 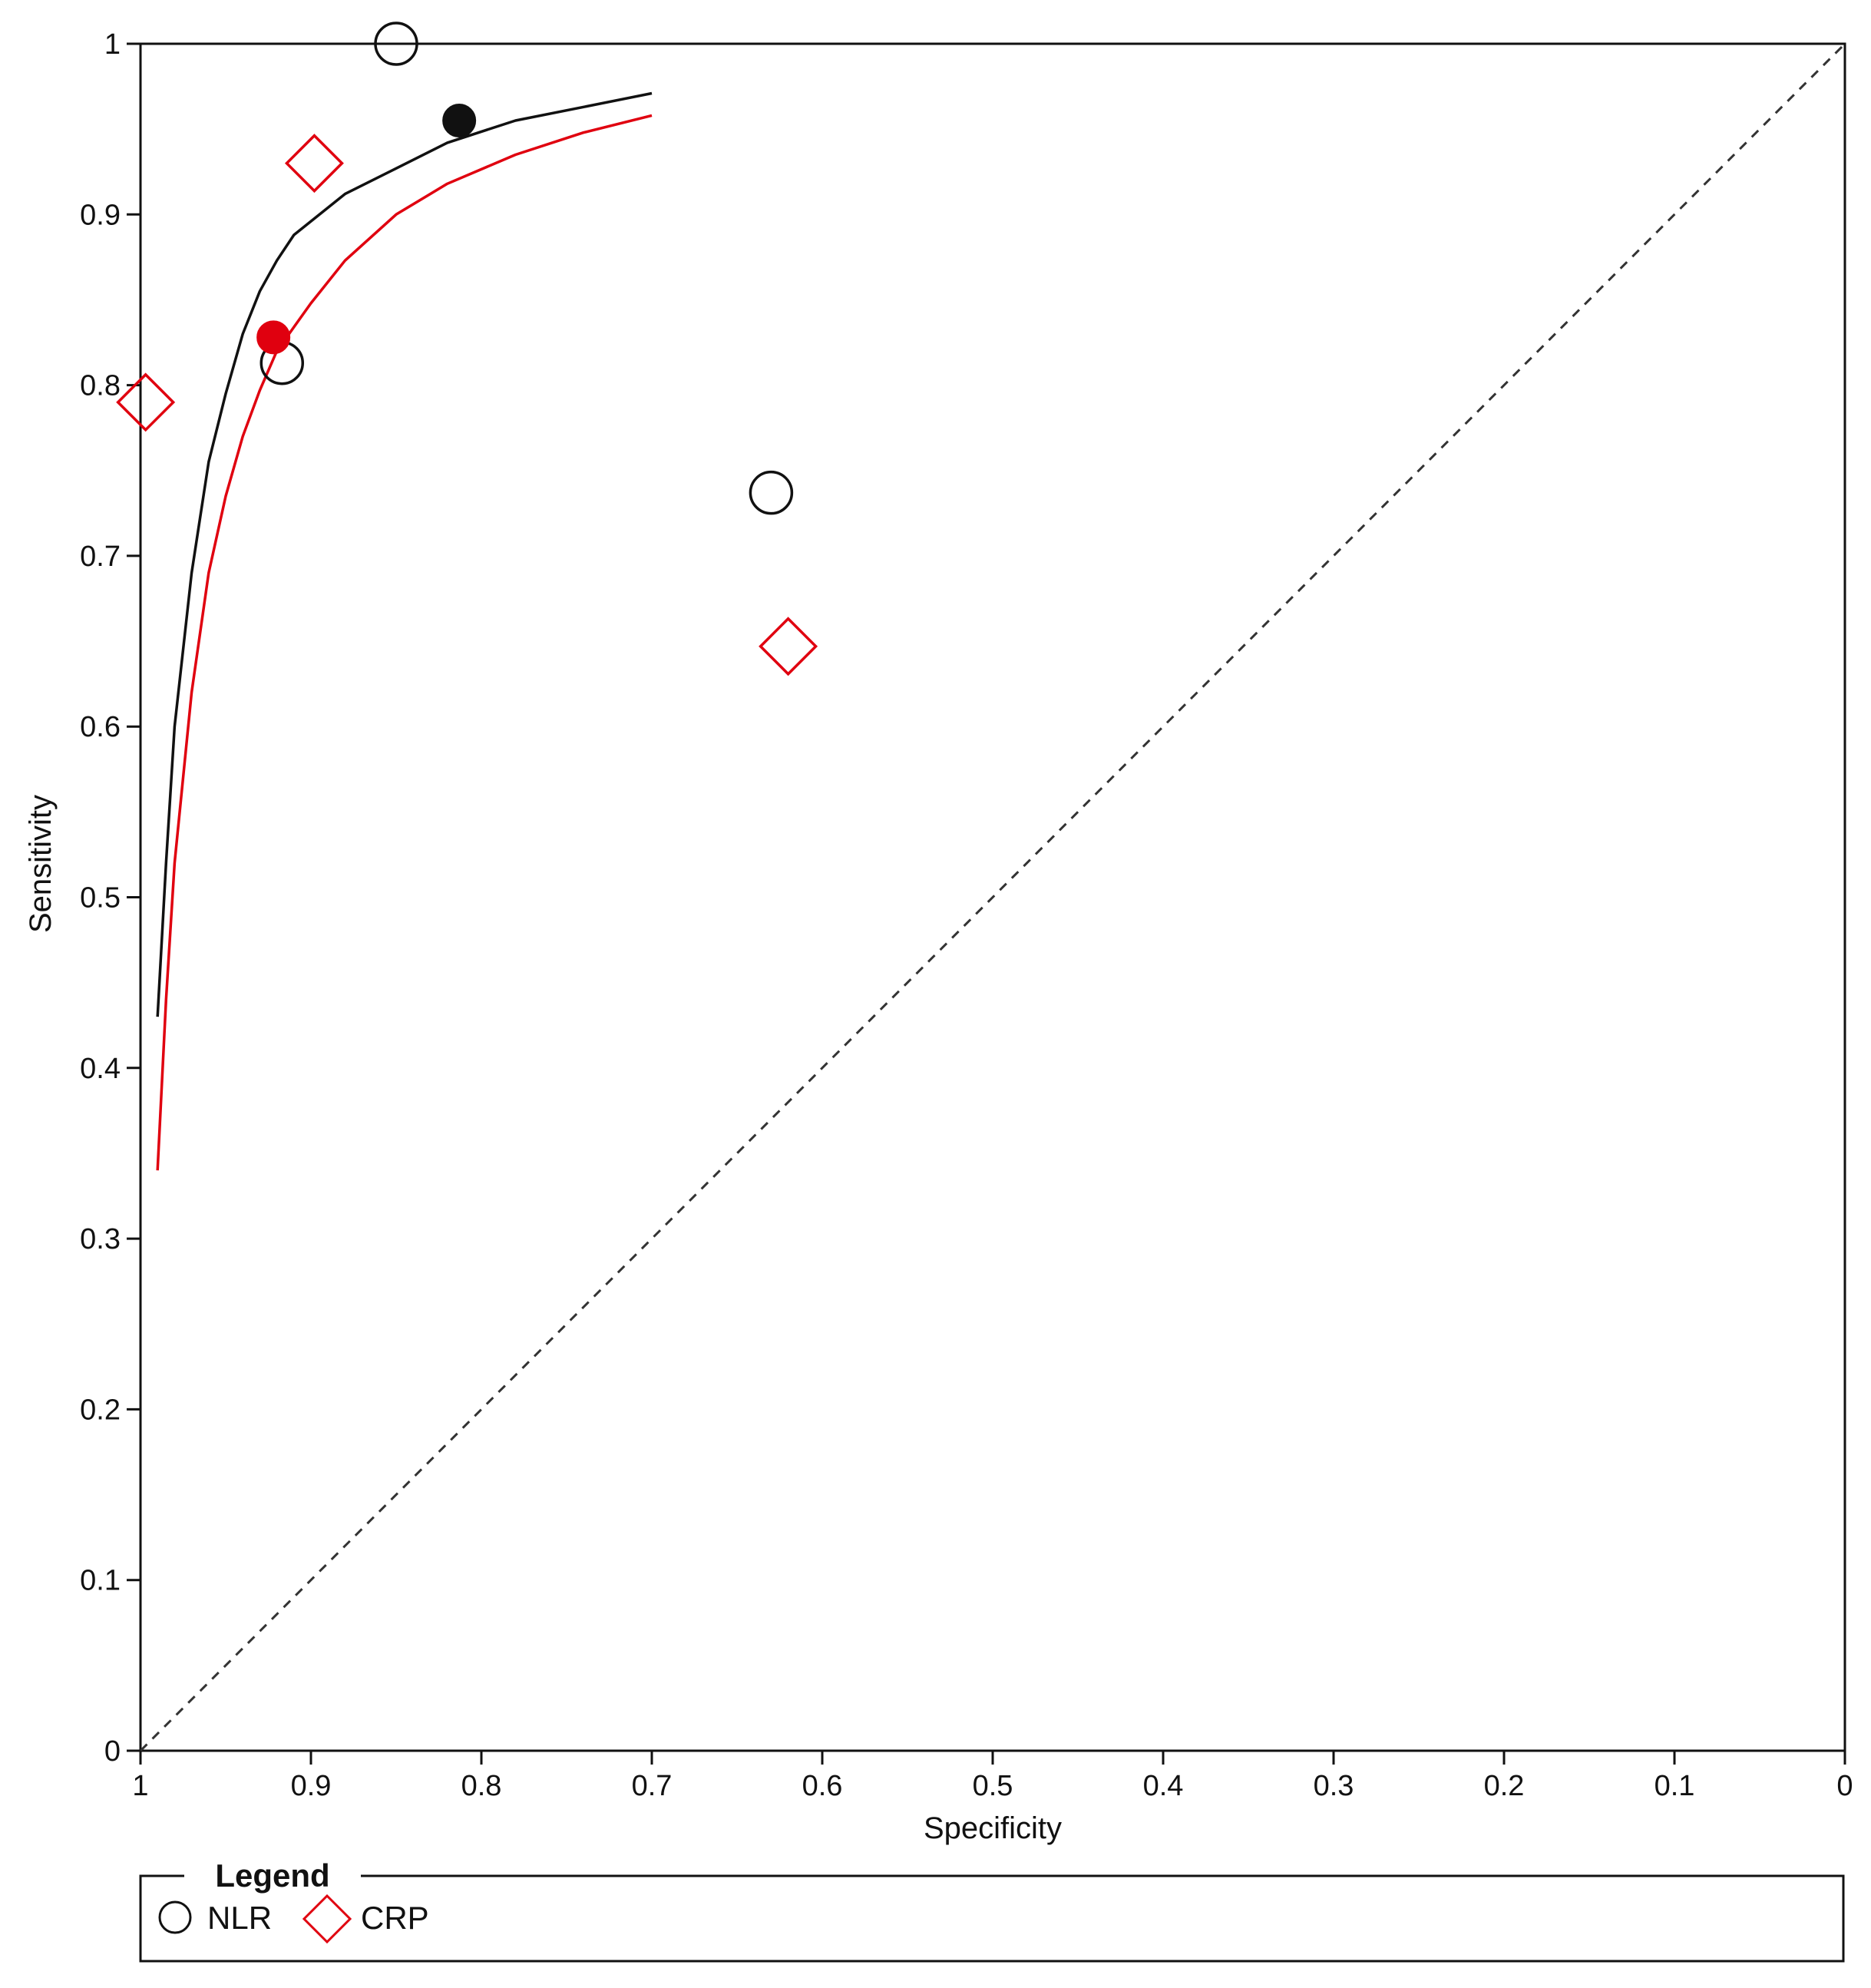 I want to click on summary-points, so click(x=366, y=229).